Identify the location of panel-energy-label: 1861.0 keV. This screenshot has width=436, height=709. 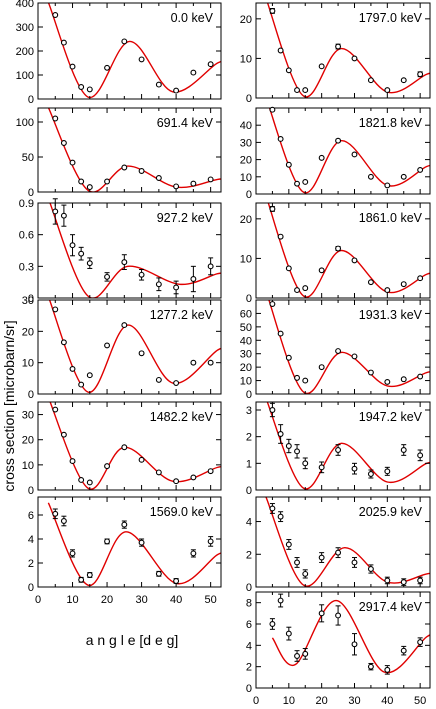
(391, 218).